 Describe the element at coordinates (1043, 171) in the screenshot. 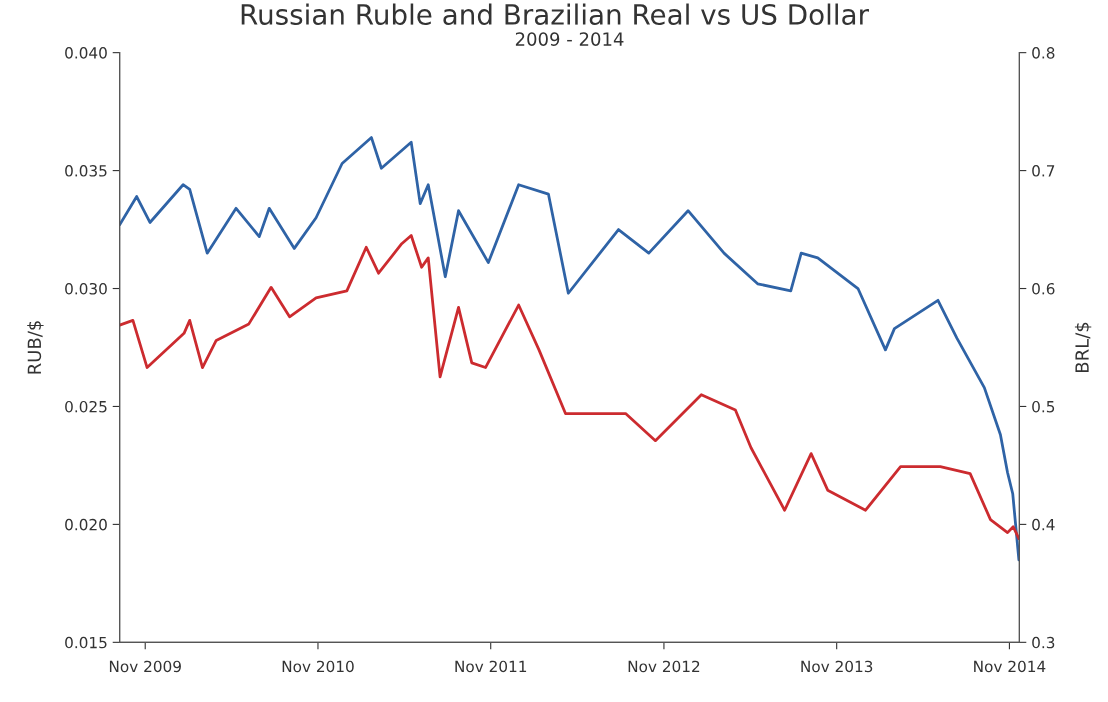

I see `y2-tick-label: 0.7` at that location.